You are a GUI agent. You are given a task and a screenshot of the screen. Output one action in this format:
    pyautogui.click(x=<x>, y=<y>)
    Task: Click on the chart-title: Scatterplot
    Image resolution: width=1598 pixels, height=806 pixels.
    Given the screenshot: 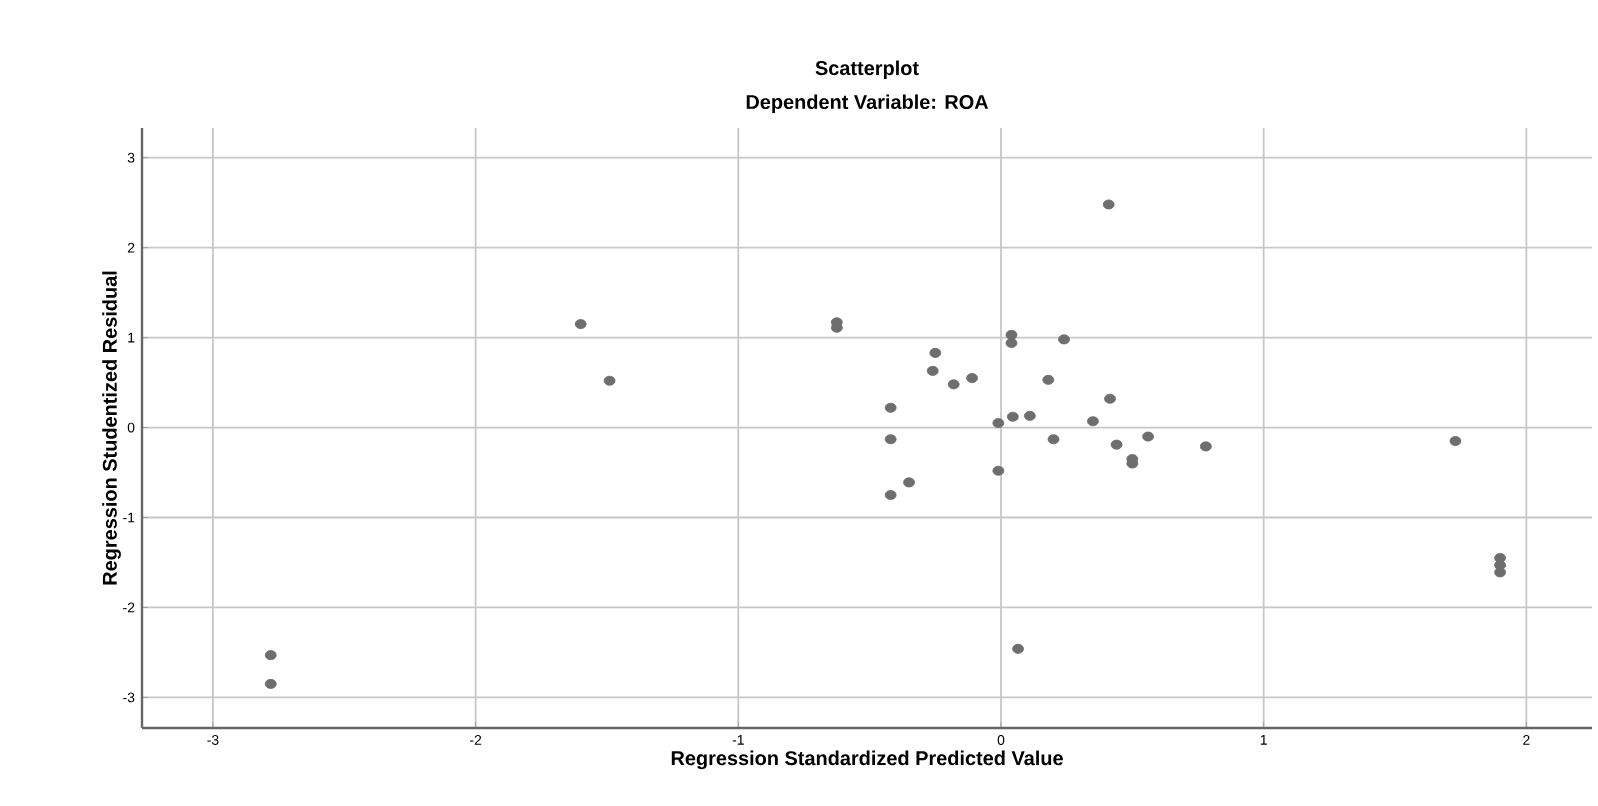 What is the action you would take?
    pyautogui.click(x=867, y=70)
    